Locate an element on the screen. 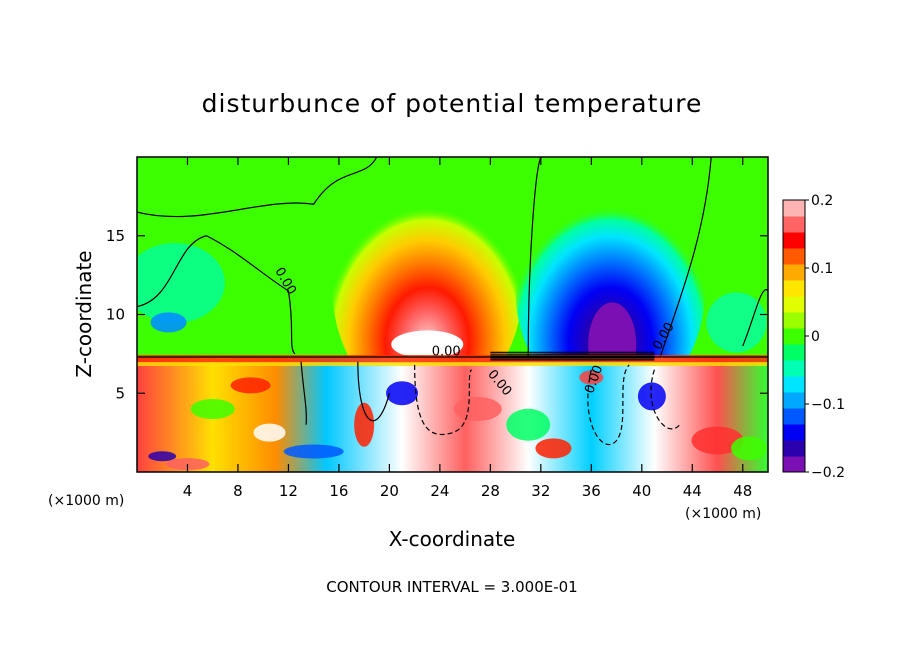 The width and height of the screenshot is (904, 654). x-tick-label: 40 is located at coordinates (641, 491).